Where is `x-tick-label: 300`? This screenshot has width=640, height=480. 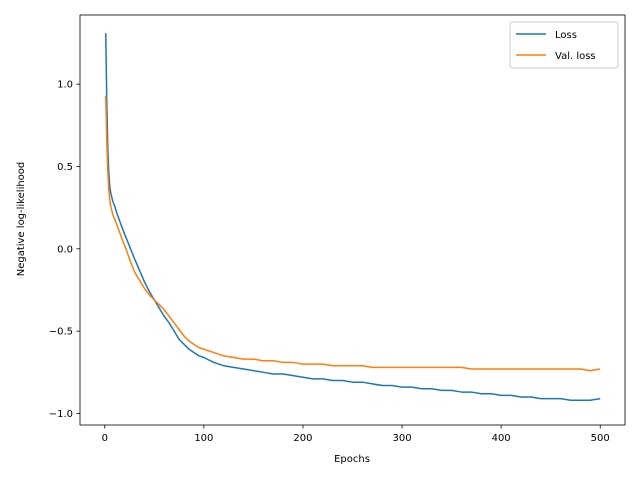 x-tick-label: 300 is located at coordinates (401, 438).